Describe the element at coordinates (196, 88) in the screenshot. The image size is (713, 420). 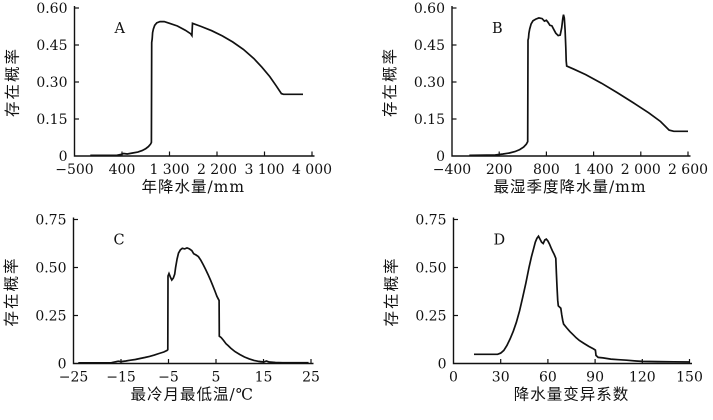
I see `curve-A` at that location.